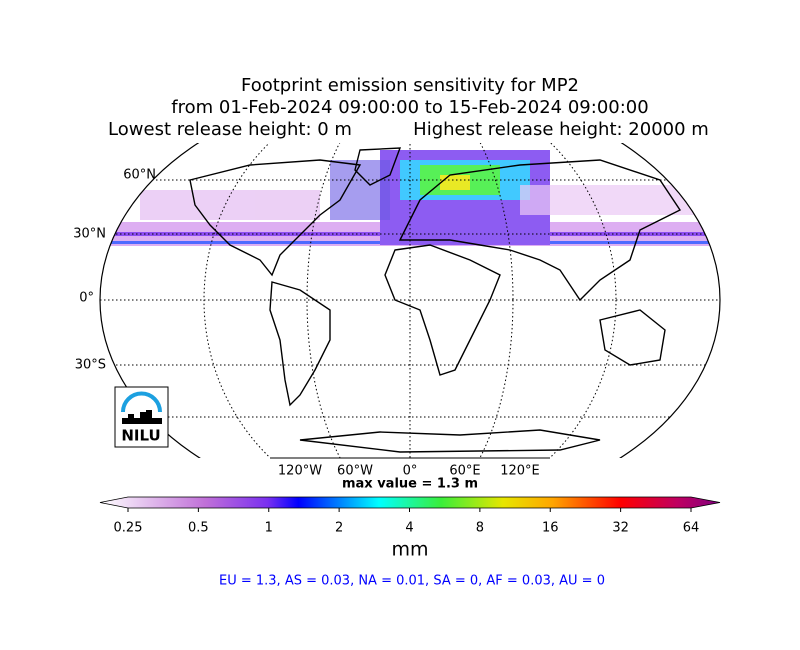 Image resolution: width=800 pixels, height=650 pixels. I want to click on colorbar-tick-label: 64, so click(691, 528).